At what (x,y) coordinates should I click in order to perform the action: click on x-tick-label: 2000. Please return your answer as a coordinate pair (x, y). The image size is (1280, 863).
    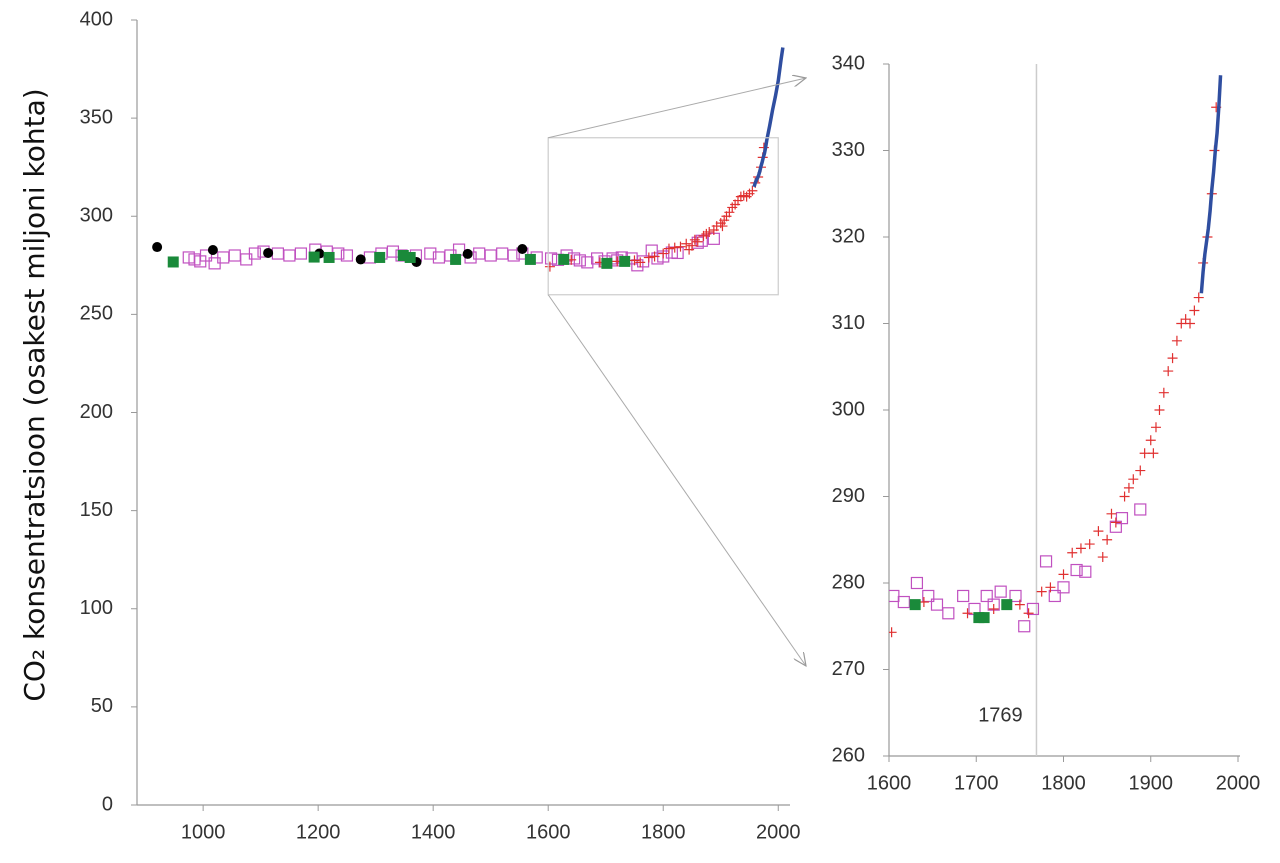
    Looking at the image, I should click on (778, 832).